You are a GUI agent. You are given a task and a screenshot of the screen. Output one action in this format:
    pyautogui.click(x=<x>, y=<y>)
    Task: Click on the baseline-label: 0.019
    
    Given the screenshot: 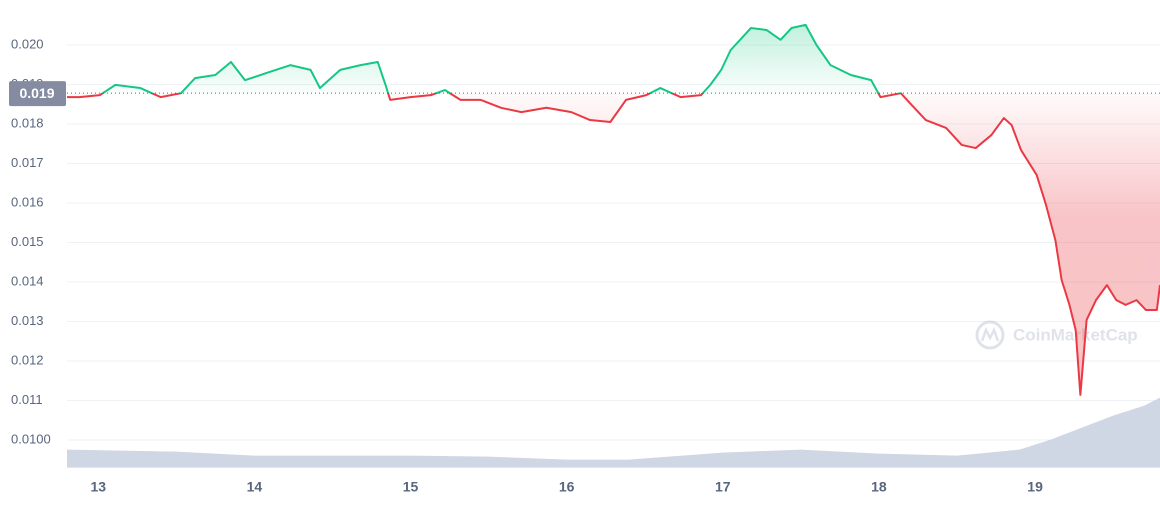 What is the action you would take?
    pyautogui.click(x=36, y=93)
    